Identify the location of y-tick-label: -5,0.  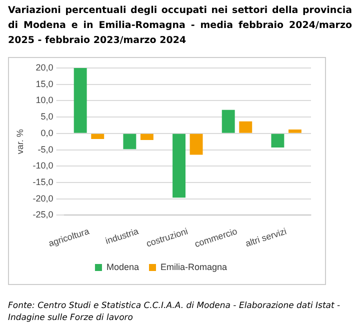
(46, 149).